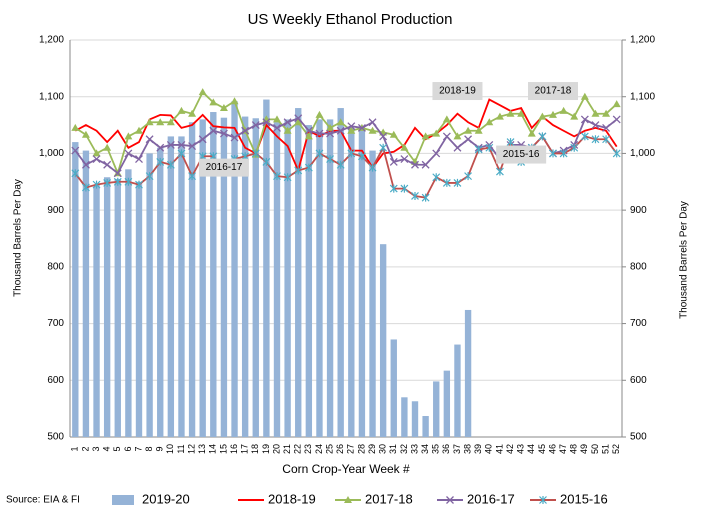 This screenshot has height=519, width=701. What do you see at coordinates (414, 449) in the screenshot?
I see `x-tick-label: 33` at bounding box center [414, 449].